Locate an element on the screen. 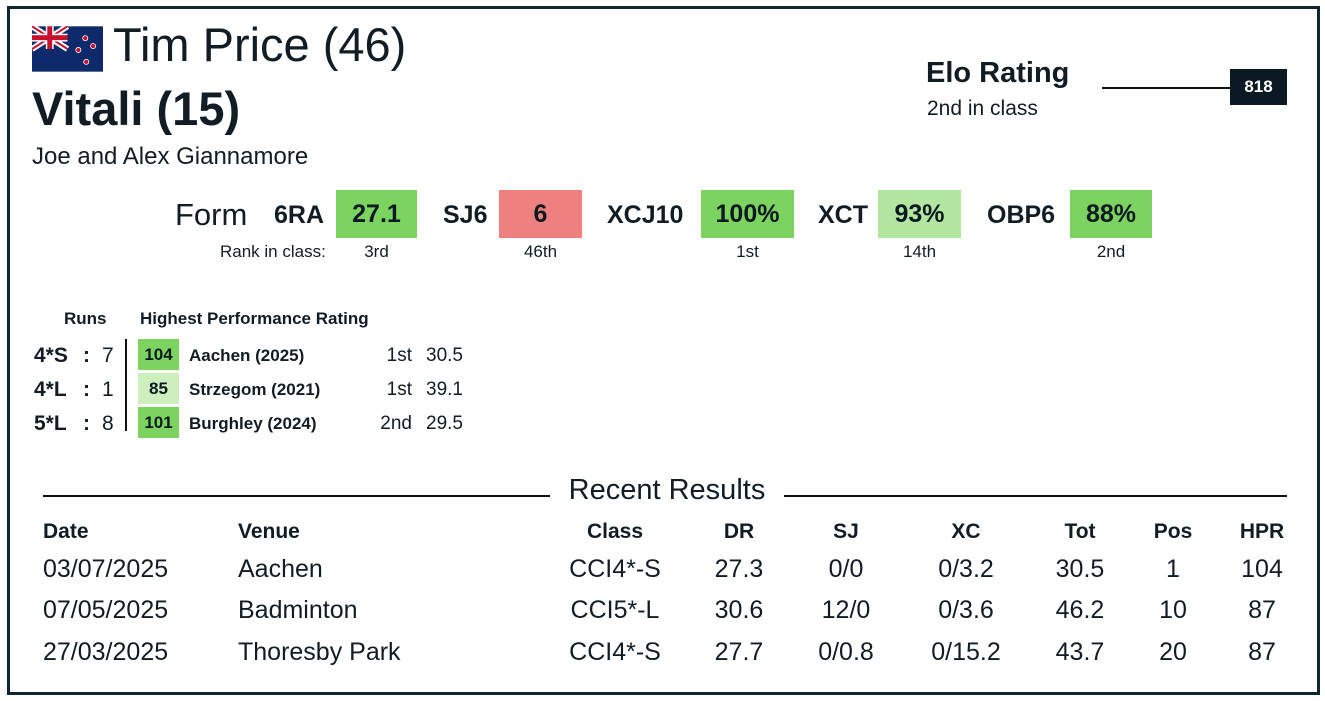  cell-date: 07/05/2025 is located at coordinates (106, 610).